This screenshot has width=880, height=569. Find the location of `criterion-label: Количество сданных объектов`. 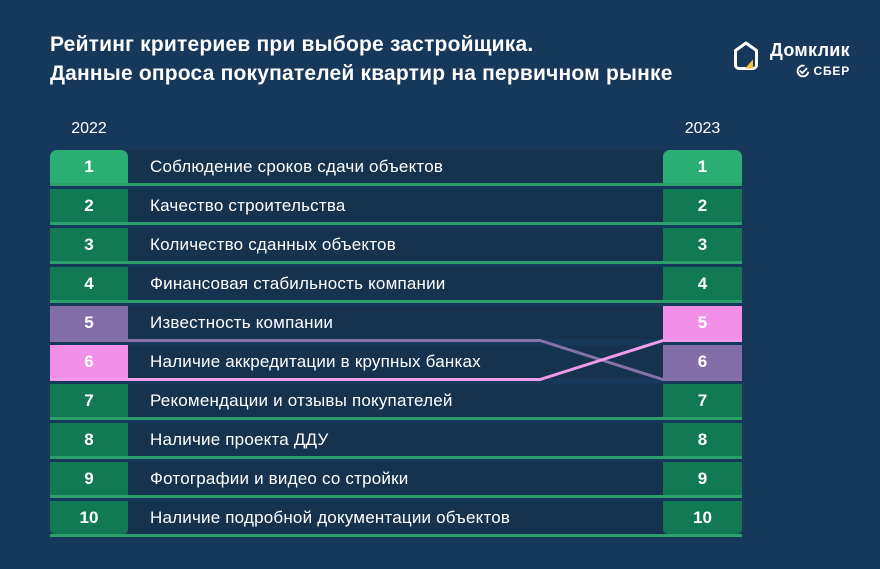

criterion-label: Количество сданных объектов is located at coordinates (395, 244).